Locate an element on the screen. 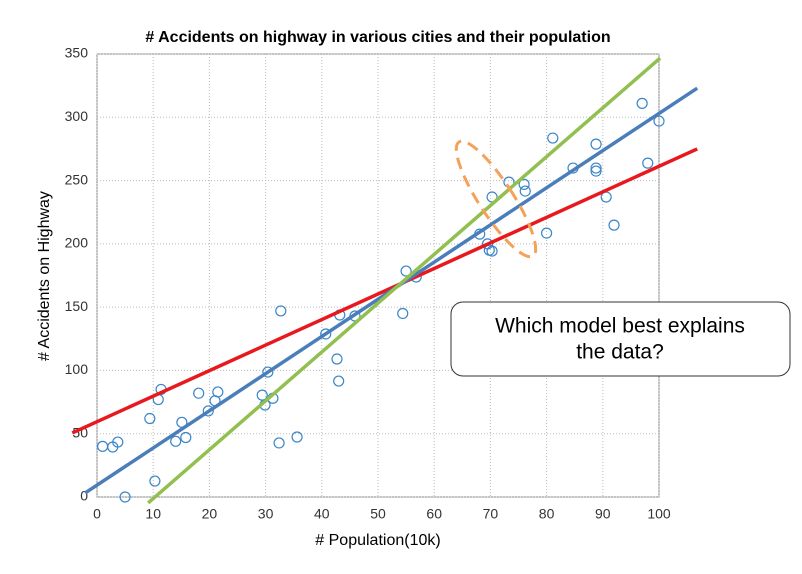  y-tick-label: 150 is located at coordinates (77, 306).